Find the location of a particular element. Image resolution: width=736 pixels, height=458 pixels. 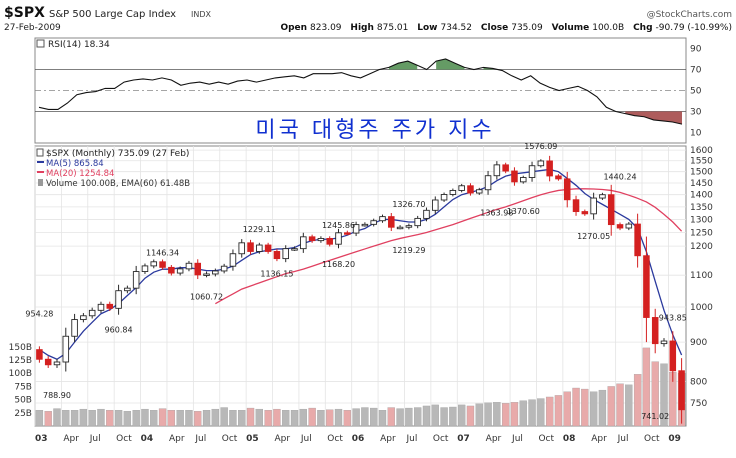

annotation-9: 1326.70 is located at coordinates (408, 204).